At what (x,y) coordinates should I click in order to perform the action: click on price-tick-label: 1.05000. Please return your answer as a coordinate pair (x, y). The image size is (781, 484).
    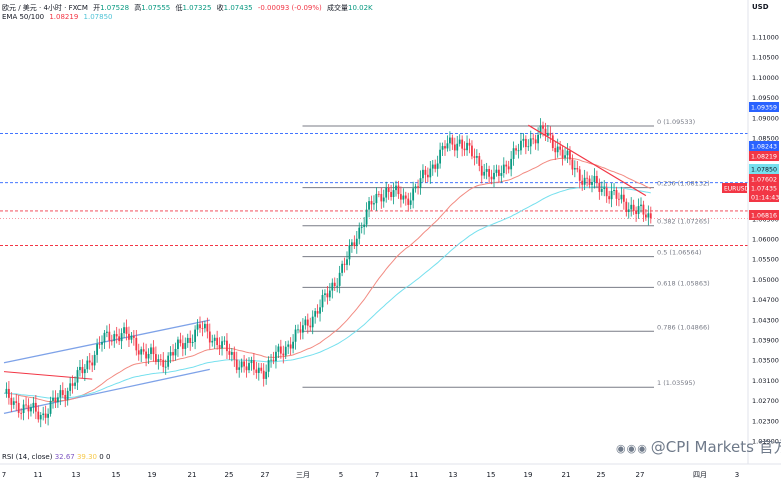
    Looking at the image, I should click on (765, 280).